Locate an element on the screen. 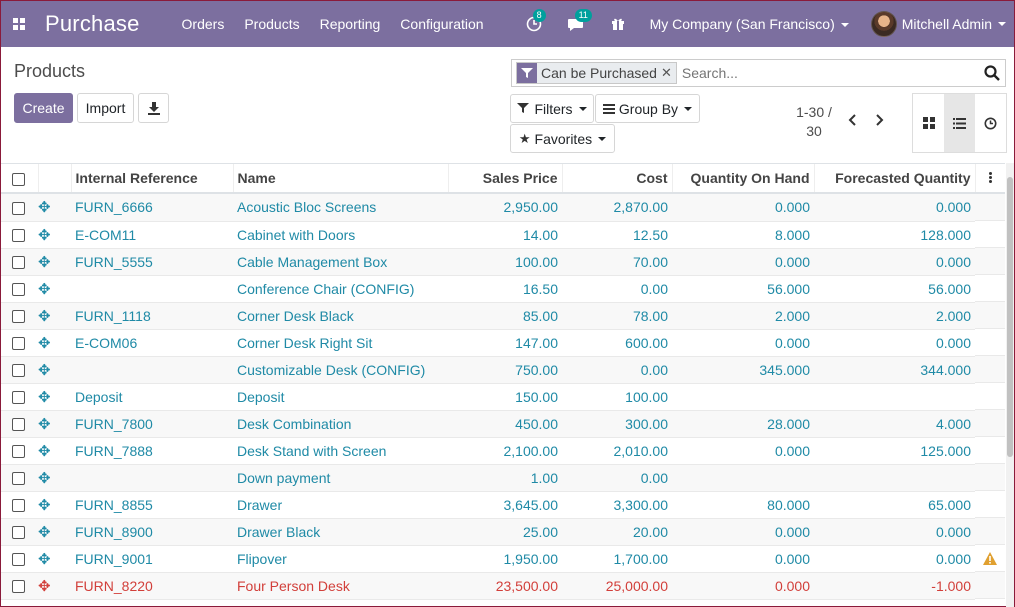 This screenshot has width=1015, height=607. cell-forecasted-quantity: 65.000 is located at coordinates (894, 505).